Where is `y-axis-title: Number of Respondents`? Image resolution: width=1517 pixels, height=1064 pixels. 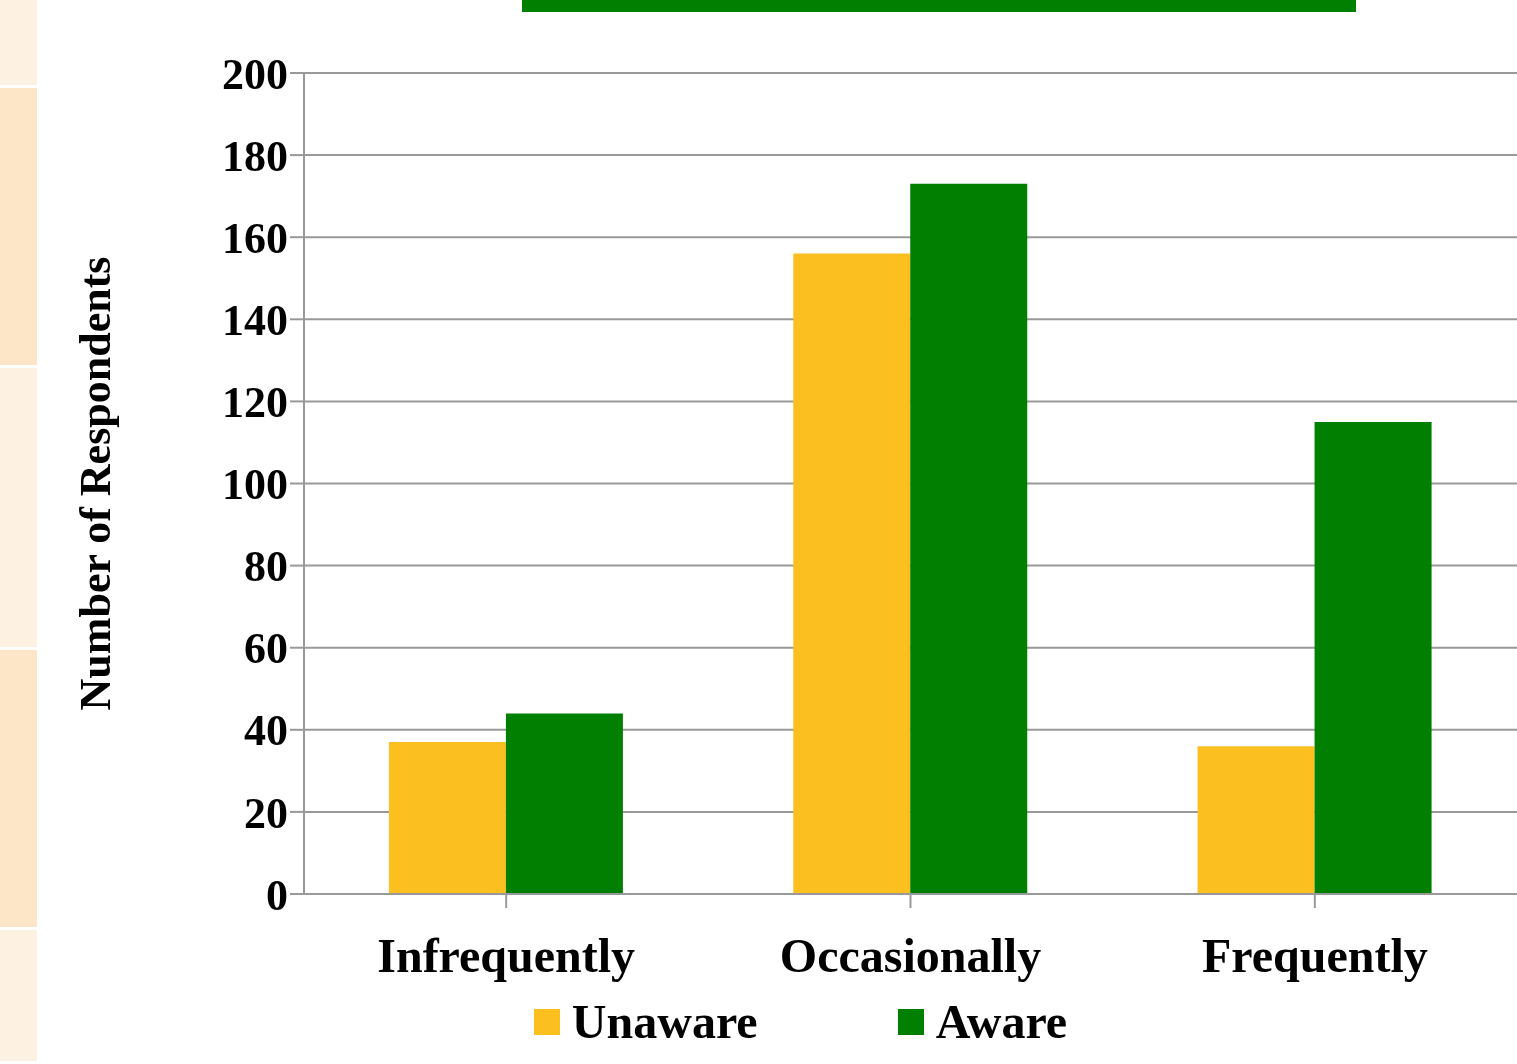 y-axis-title: Number of Respondents is located at coordinates (95, 483).